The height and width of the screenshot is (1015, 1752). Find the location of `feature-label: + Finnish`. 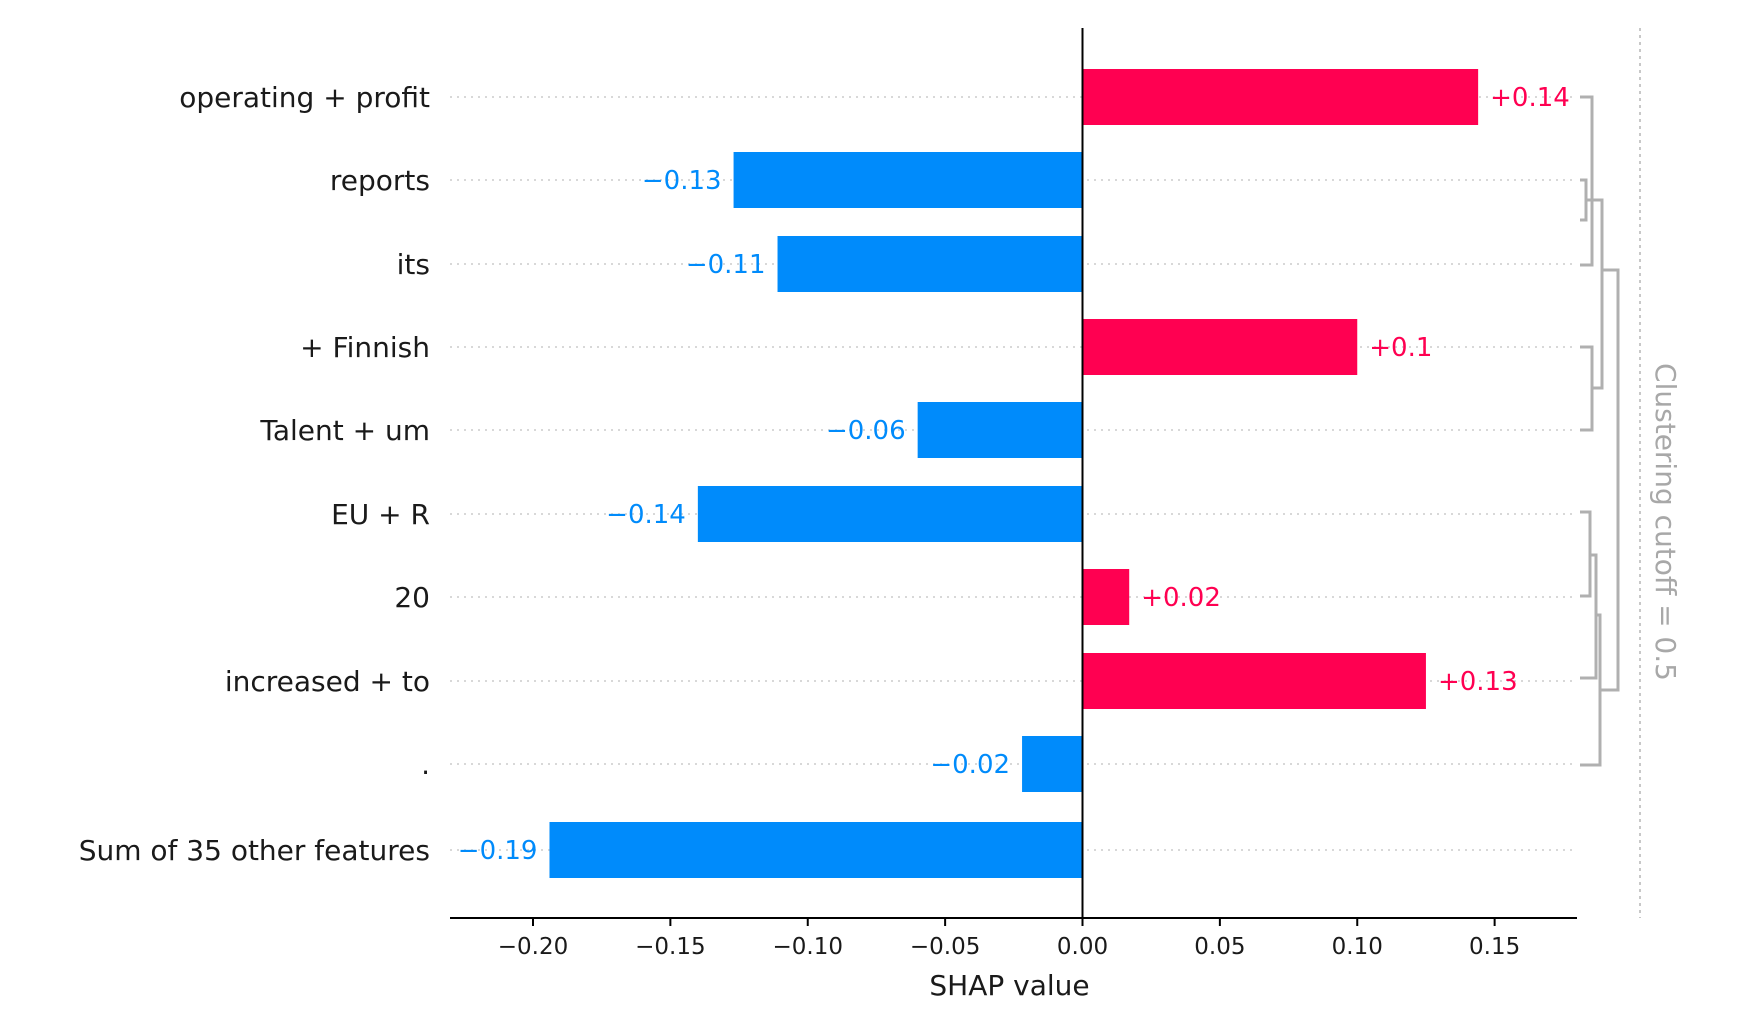

feature-label: + Finnish is located at coordinates (365, 347).